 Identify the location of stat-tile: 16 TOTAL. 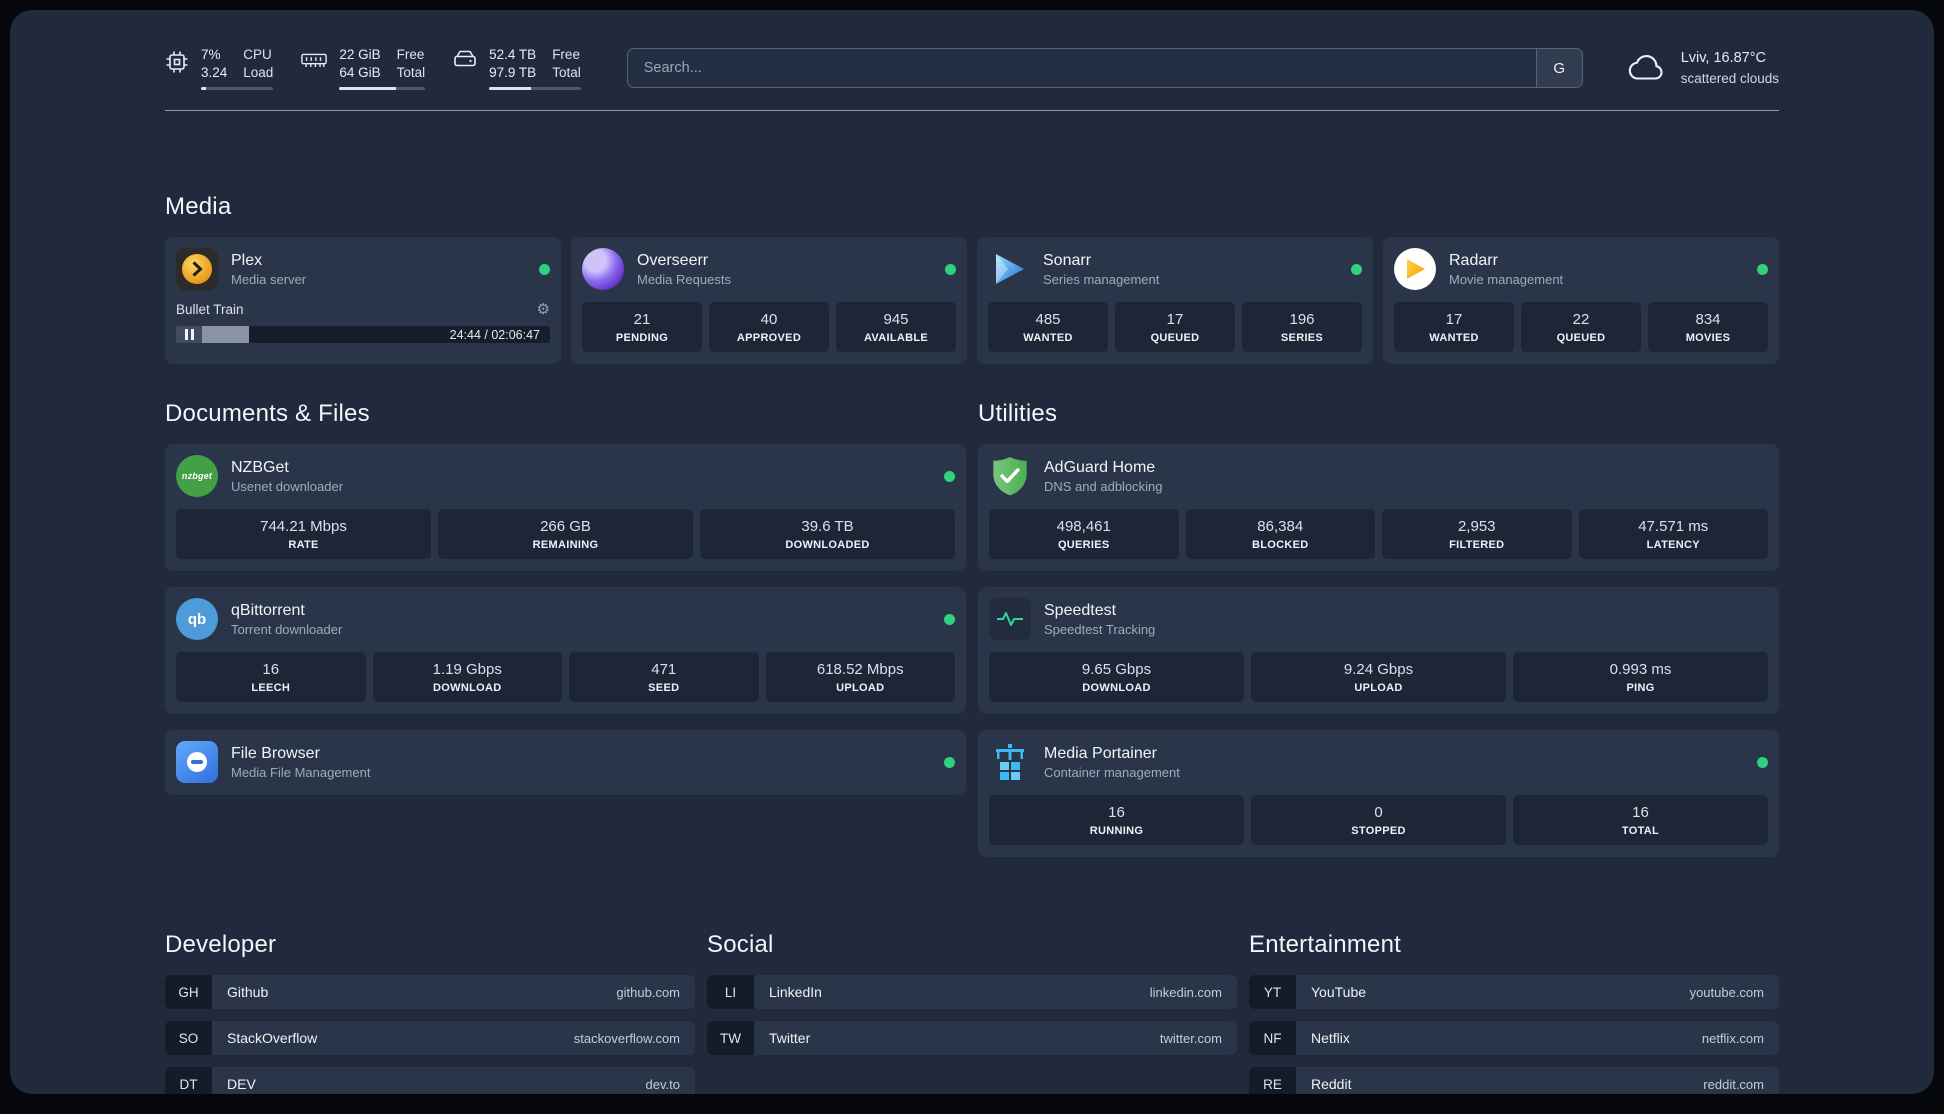
(1640, 820).